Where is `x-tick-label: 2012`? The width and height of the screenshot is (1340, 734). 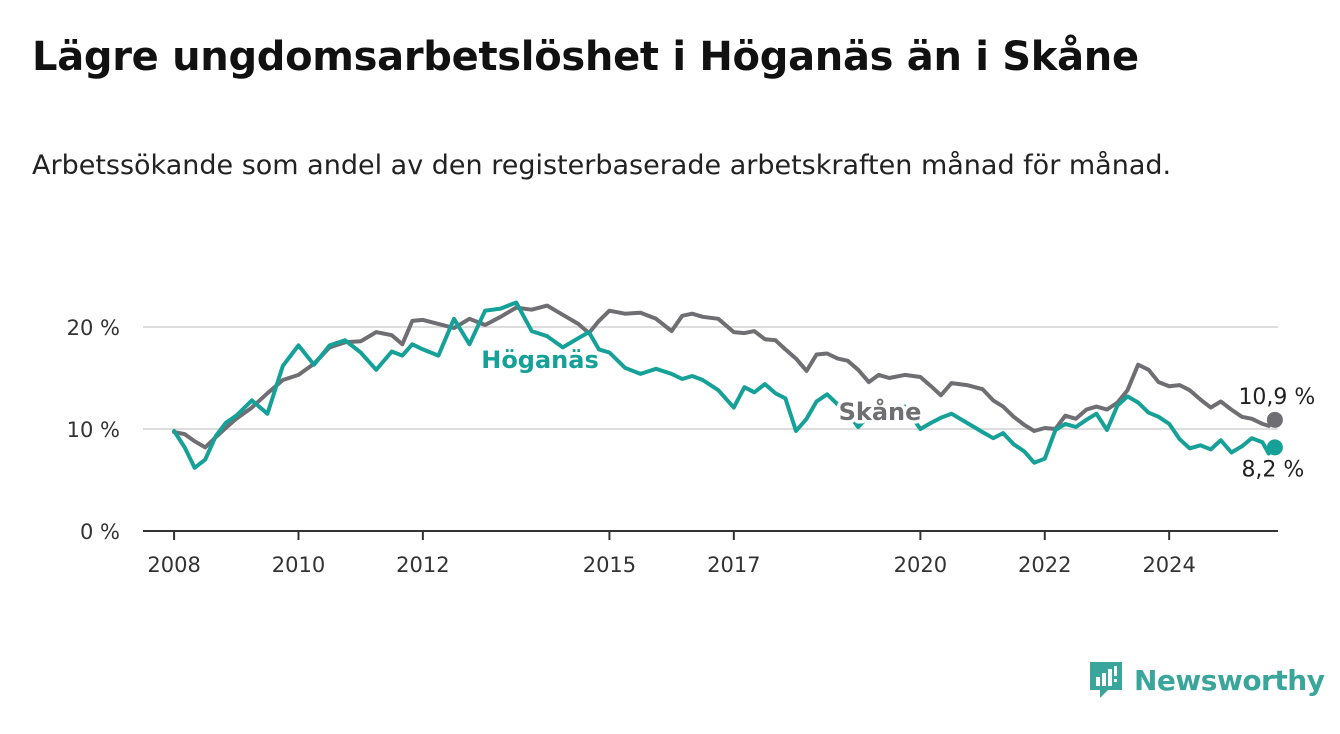 x-tick-label: 2012 is located at coordinates (422, 565).